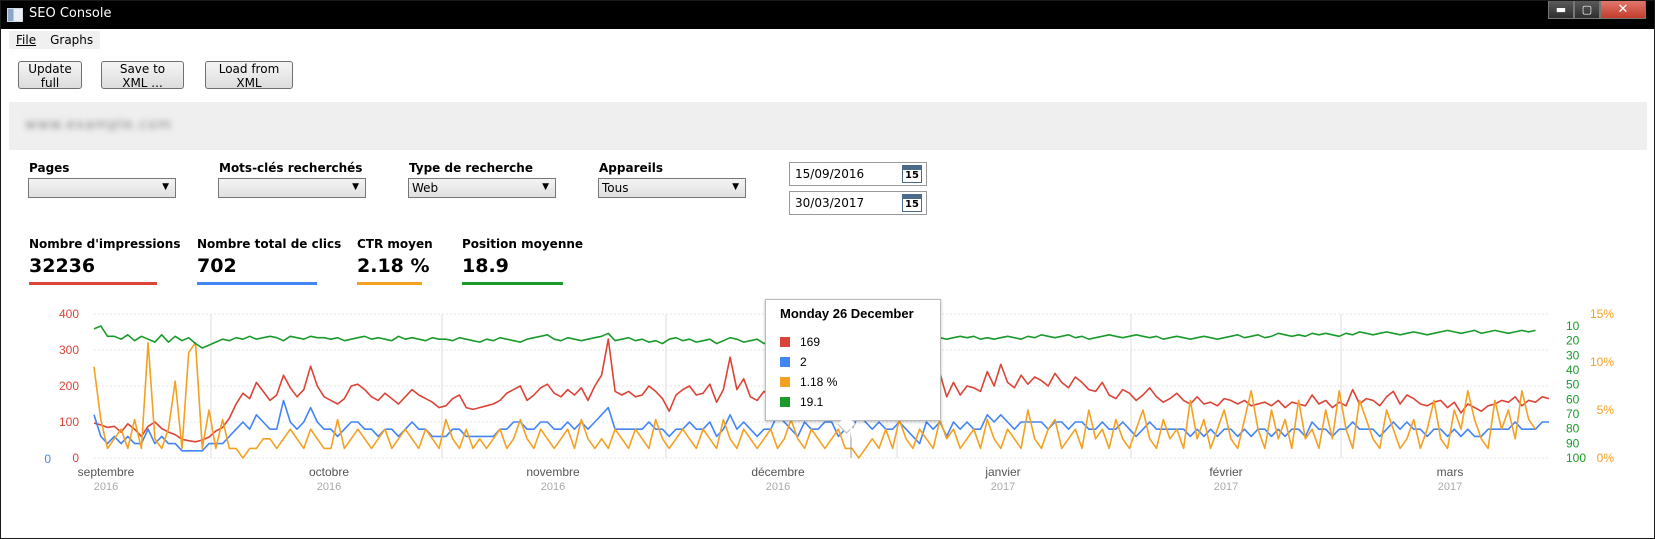 This screenshot has height=539, width=1655. Describe the element at coordinates (69, 386) in the screenshot. I see `left-axis-tick: 200` at that location.